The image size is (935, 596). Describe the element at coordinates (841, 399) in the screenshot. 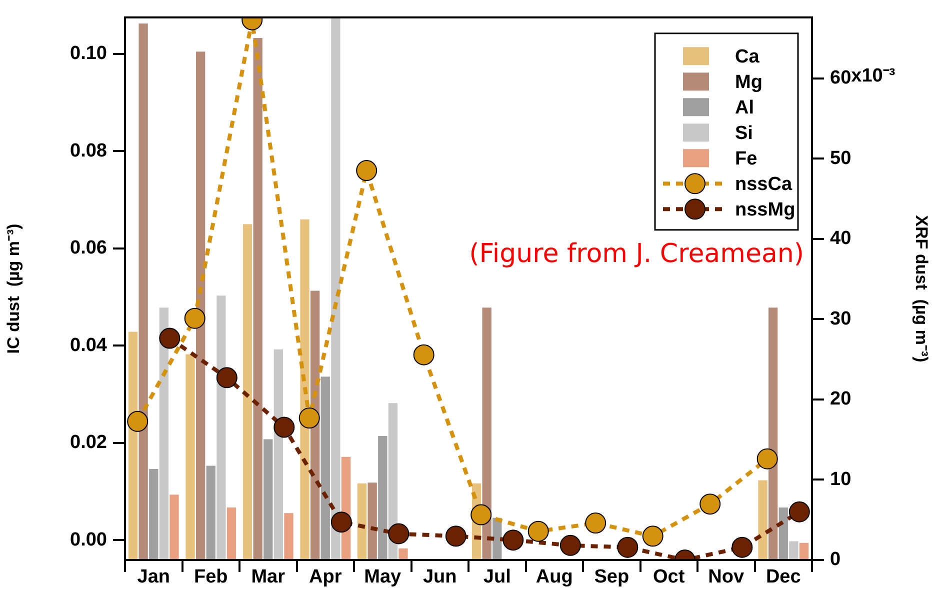

I see `y2-tick-label: 20` at that location.